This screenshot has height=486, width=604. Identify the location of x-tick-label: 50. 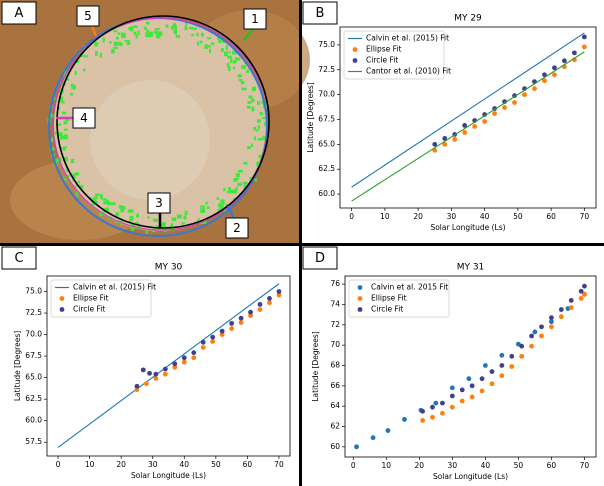
(519, 465).